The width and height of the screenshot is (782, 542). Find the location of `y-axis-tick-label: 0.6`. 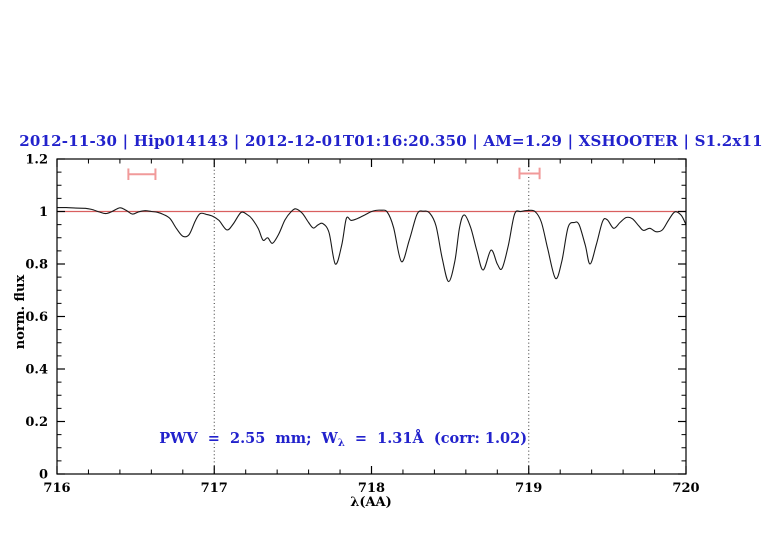

y-axis-tick-label: 0.6 is located at coordinates (36, 317).